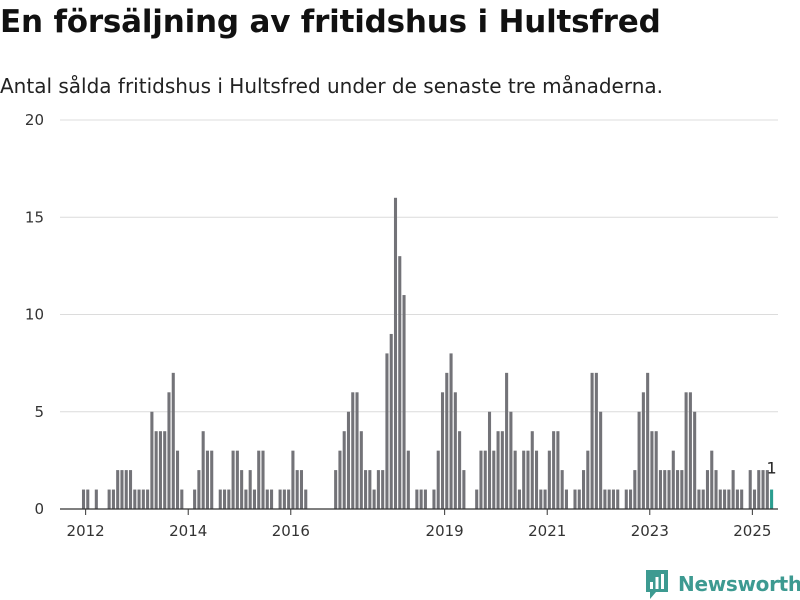  I want to click on x-axis: 2012 2014 2016 2019 2021 2023 2025, so click(419, 524).